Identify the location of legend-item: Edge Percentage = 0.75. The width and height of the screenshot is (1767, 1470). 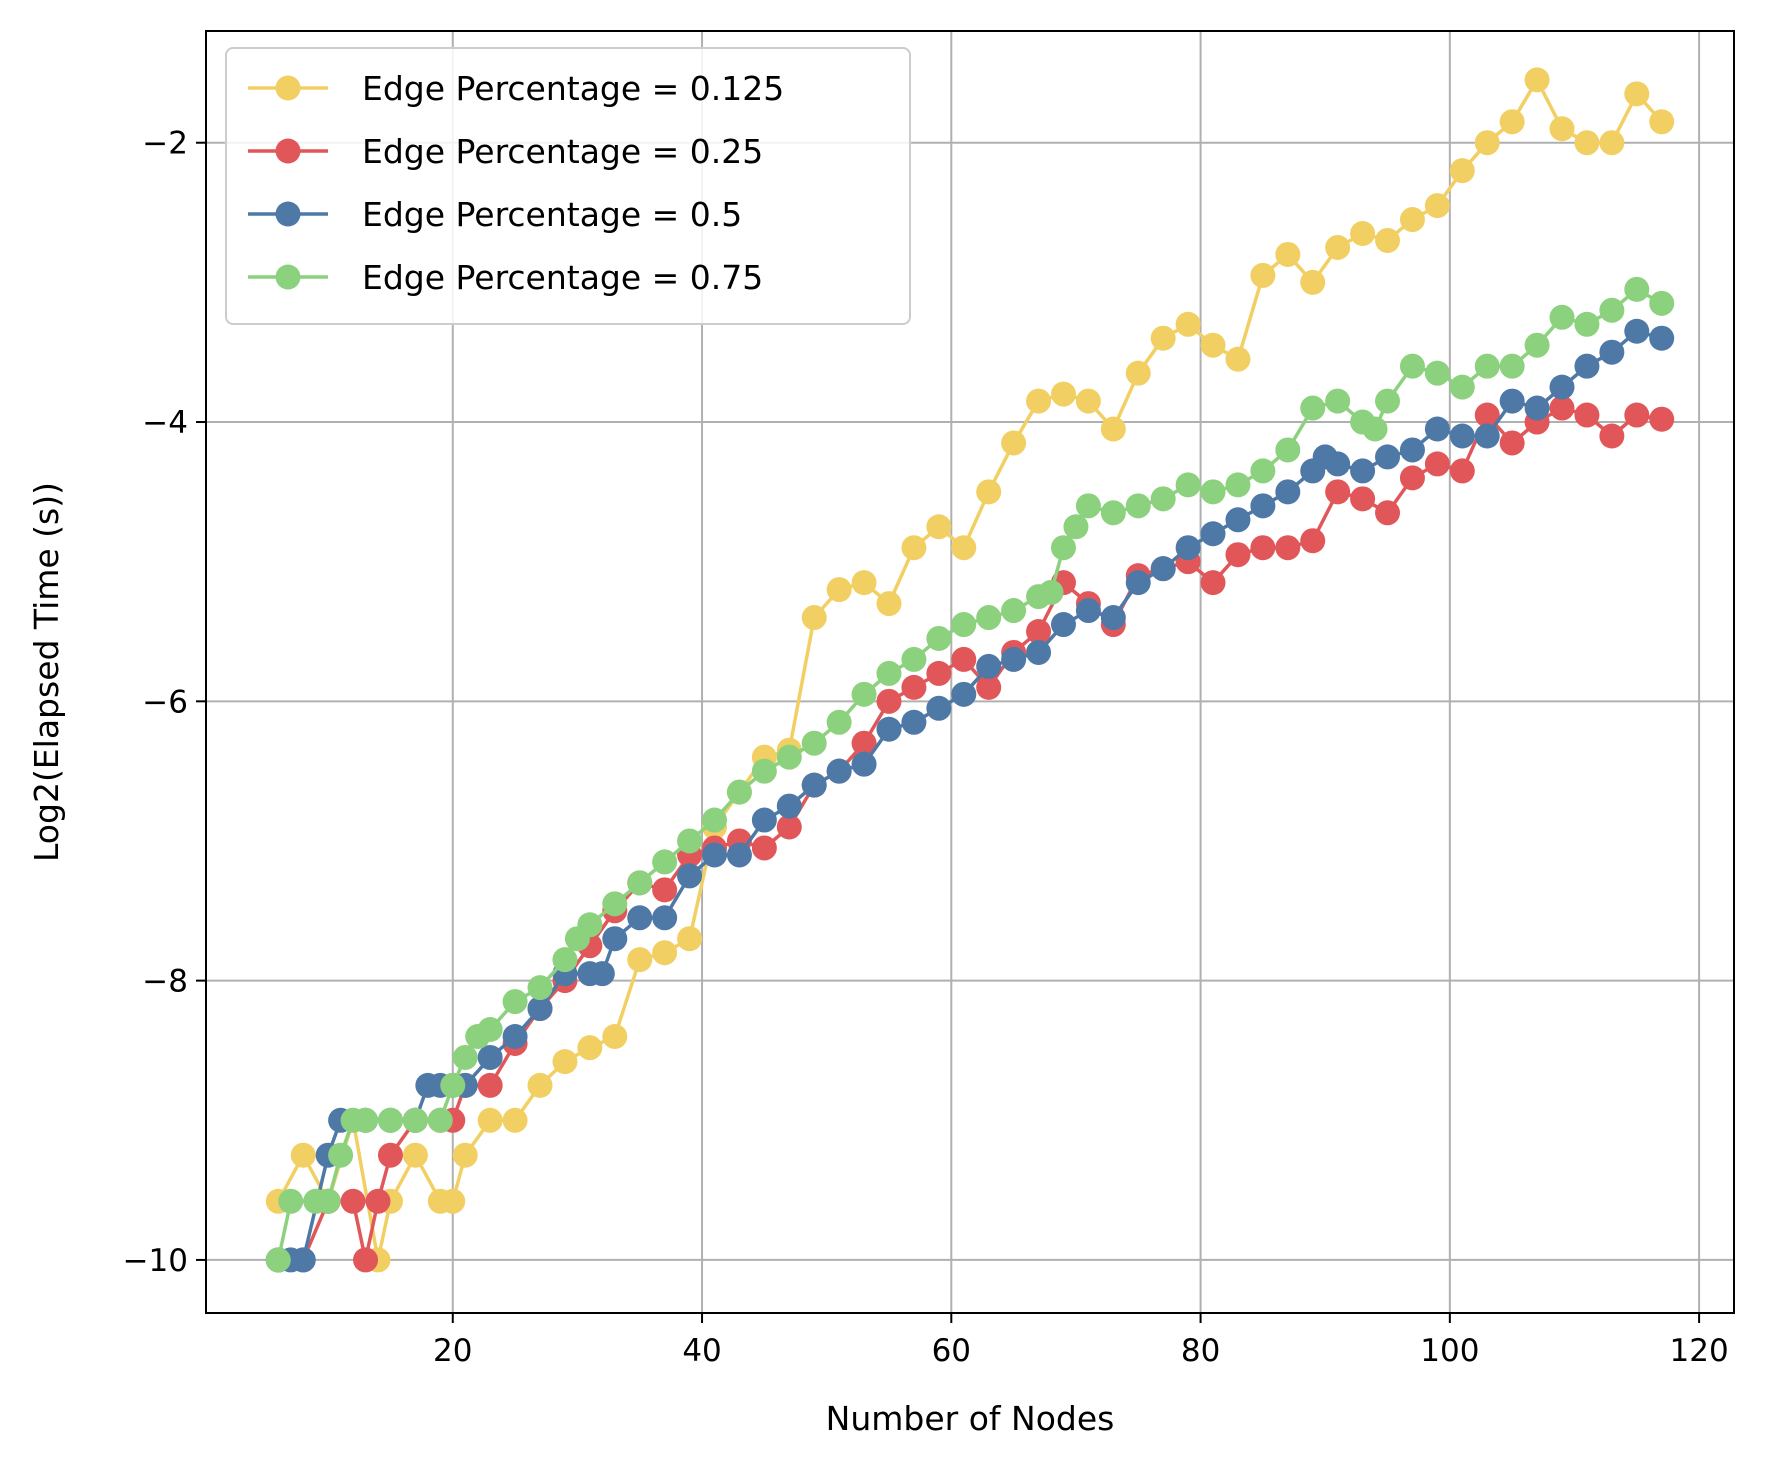
(505, 277).